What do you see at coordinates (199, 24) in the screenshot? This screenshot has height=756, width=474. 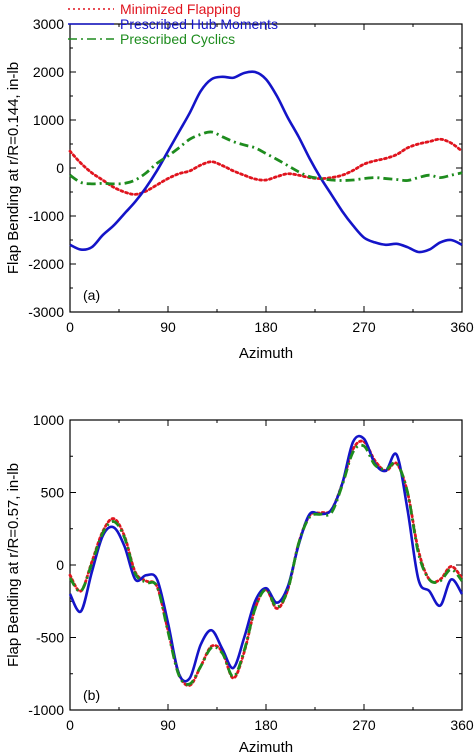 I see `legend-label: Prescribed Hub Moments` at bounding box center [199, 24].